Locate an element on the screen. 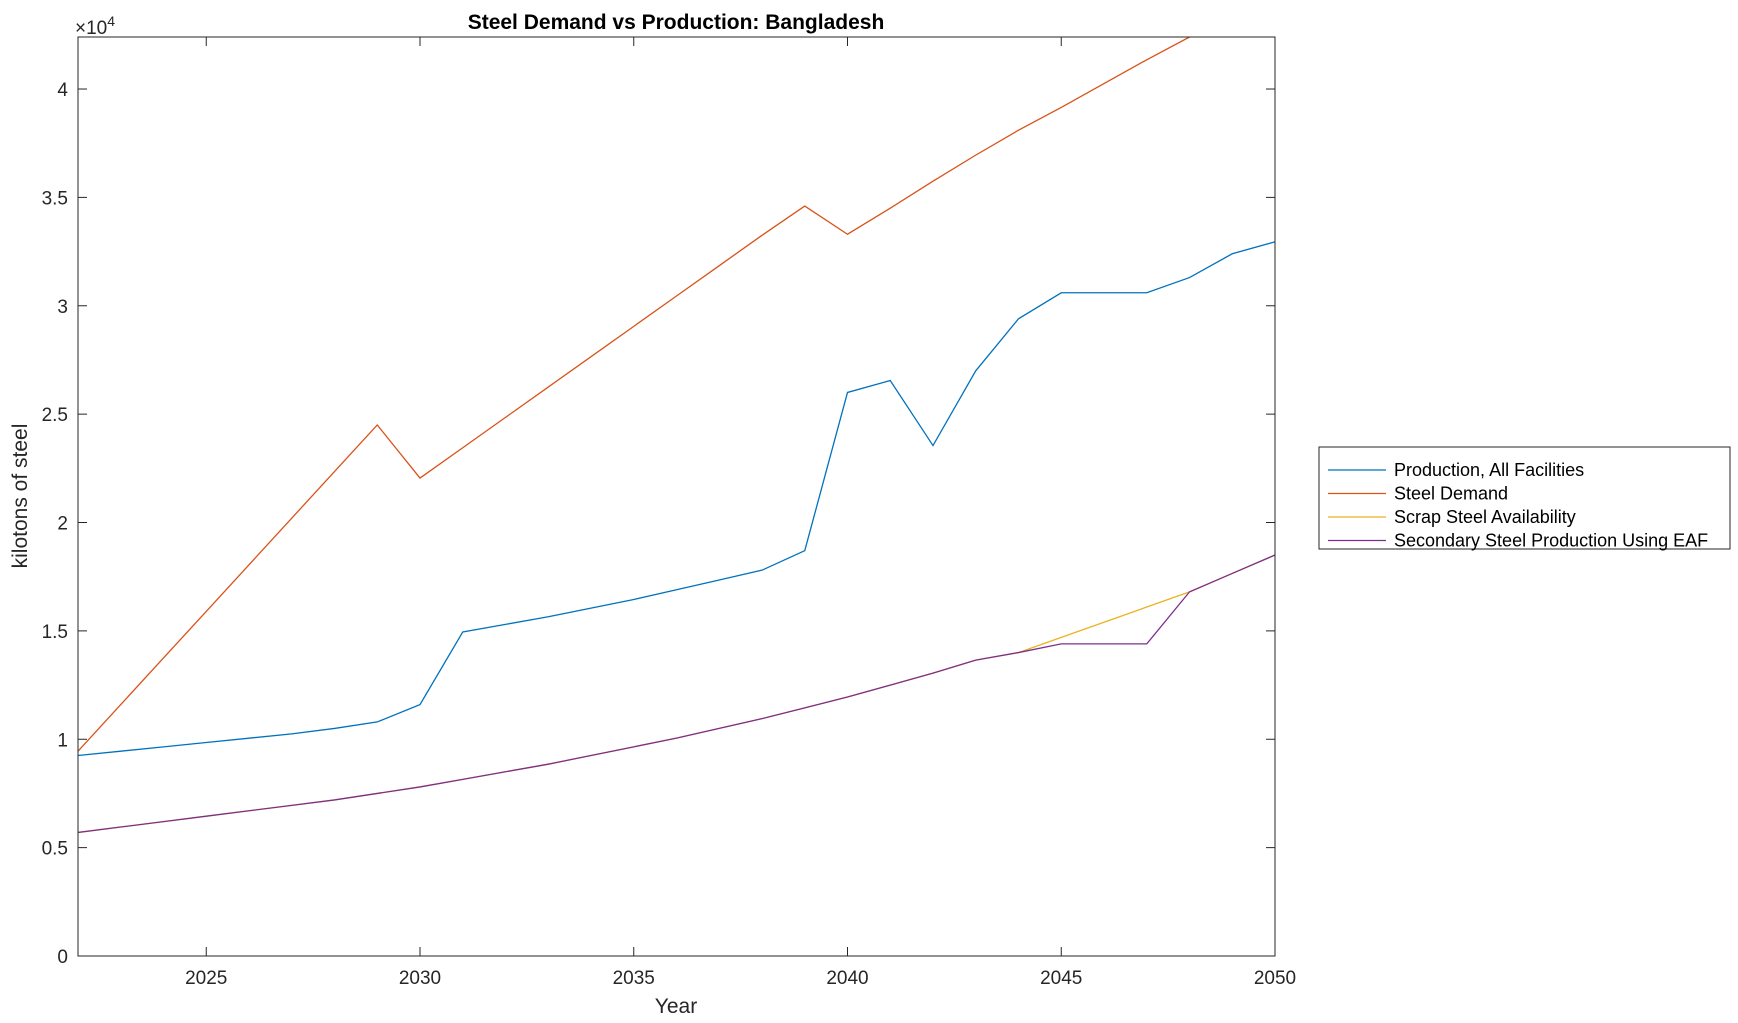 The width and height of the screenshot is (1738, 1023). chart-title: Steel Demand vs Production: Bangladesh is located at coordinates (676, 22).